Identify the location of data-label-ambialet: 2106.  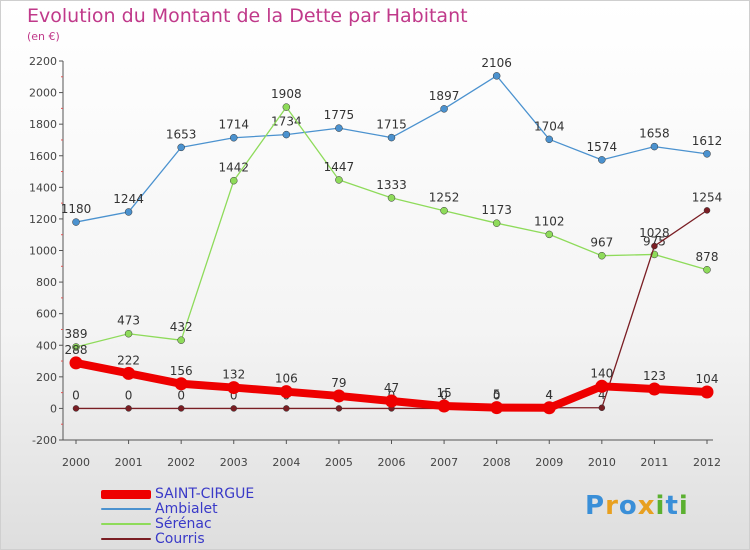
(496, 63).